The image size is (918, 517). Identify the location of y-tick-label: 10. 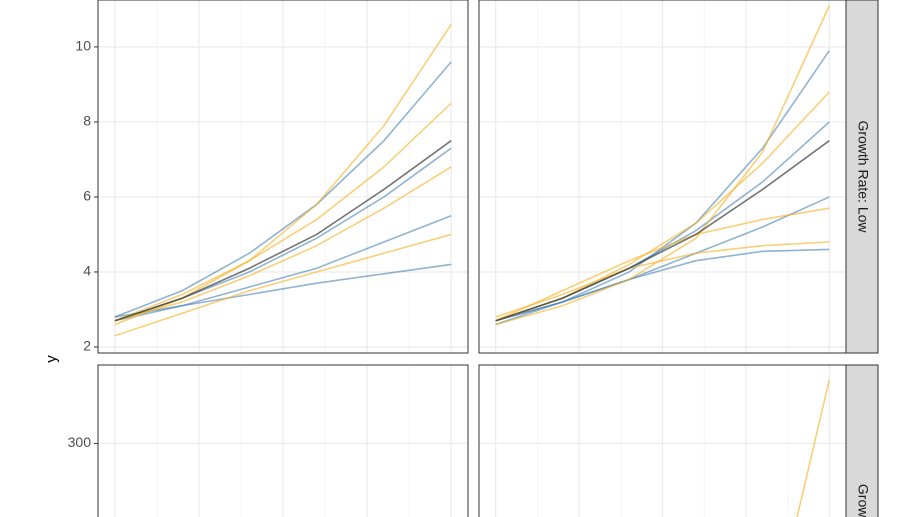
(83, 46).